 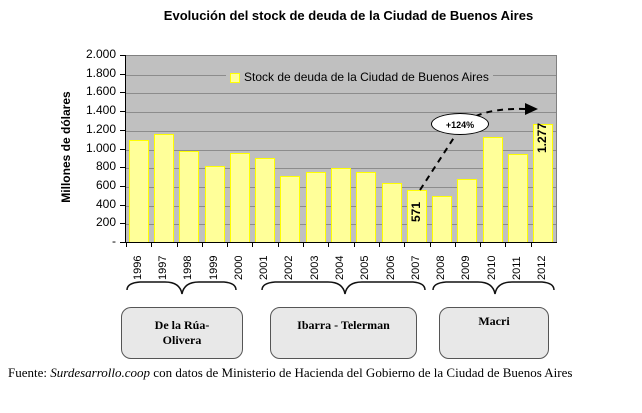 What do you see at coordinates (542, 137) in the screenshot?
I see `data-label: 1.277` at bounding box center [542, 137].